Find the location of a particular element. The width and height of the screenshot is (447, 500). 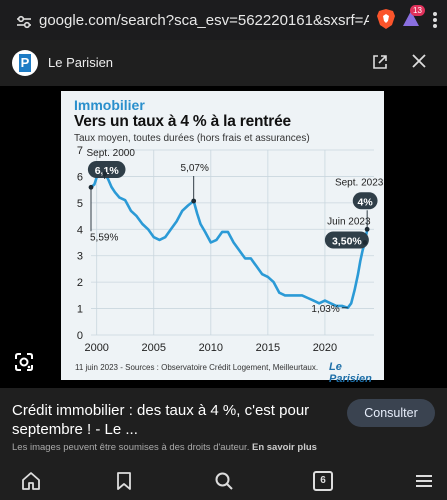

annotation-sept-2000-label: Sept. 2000 is located at coordinates (111, 153).